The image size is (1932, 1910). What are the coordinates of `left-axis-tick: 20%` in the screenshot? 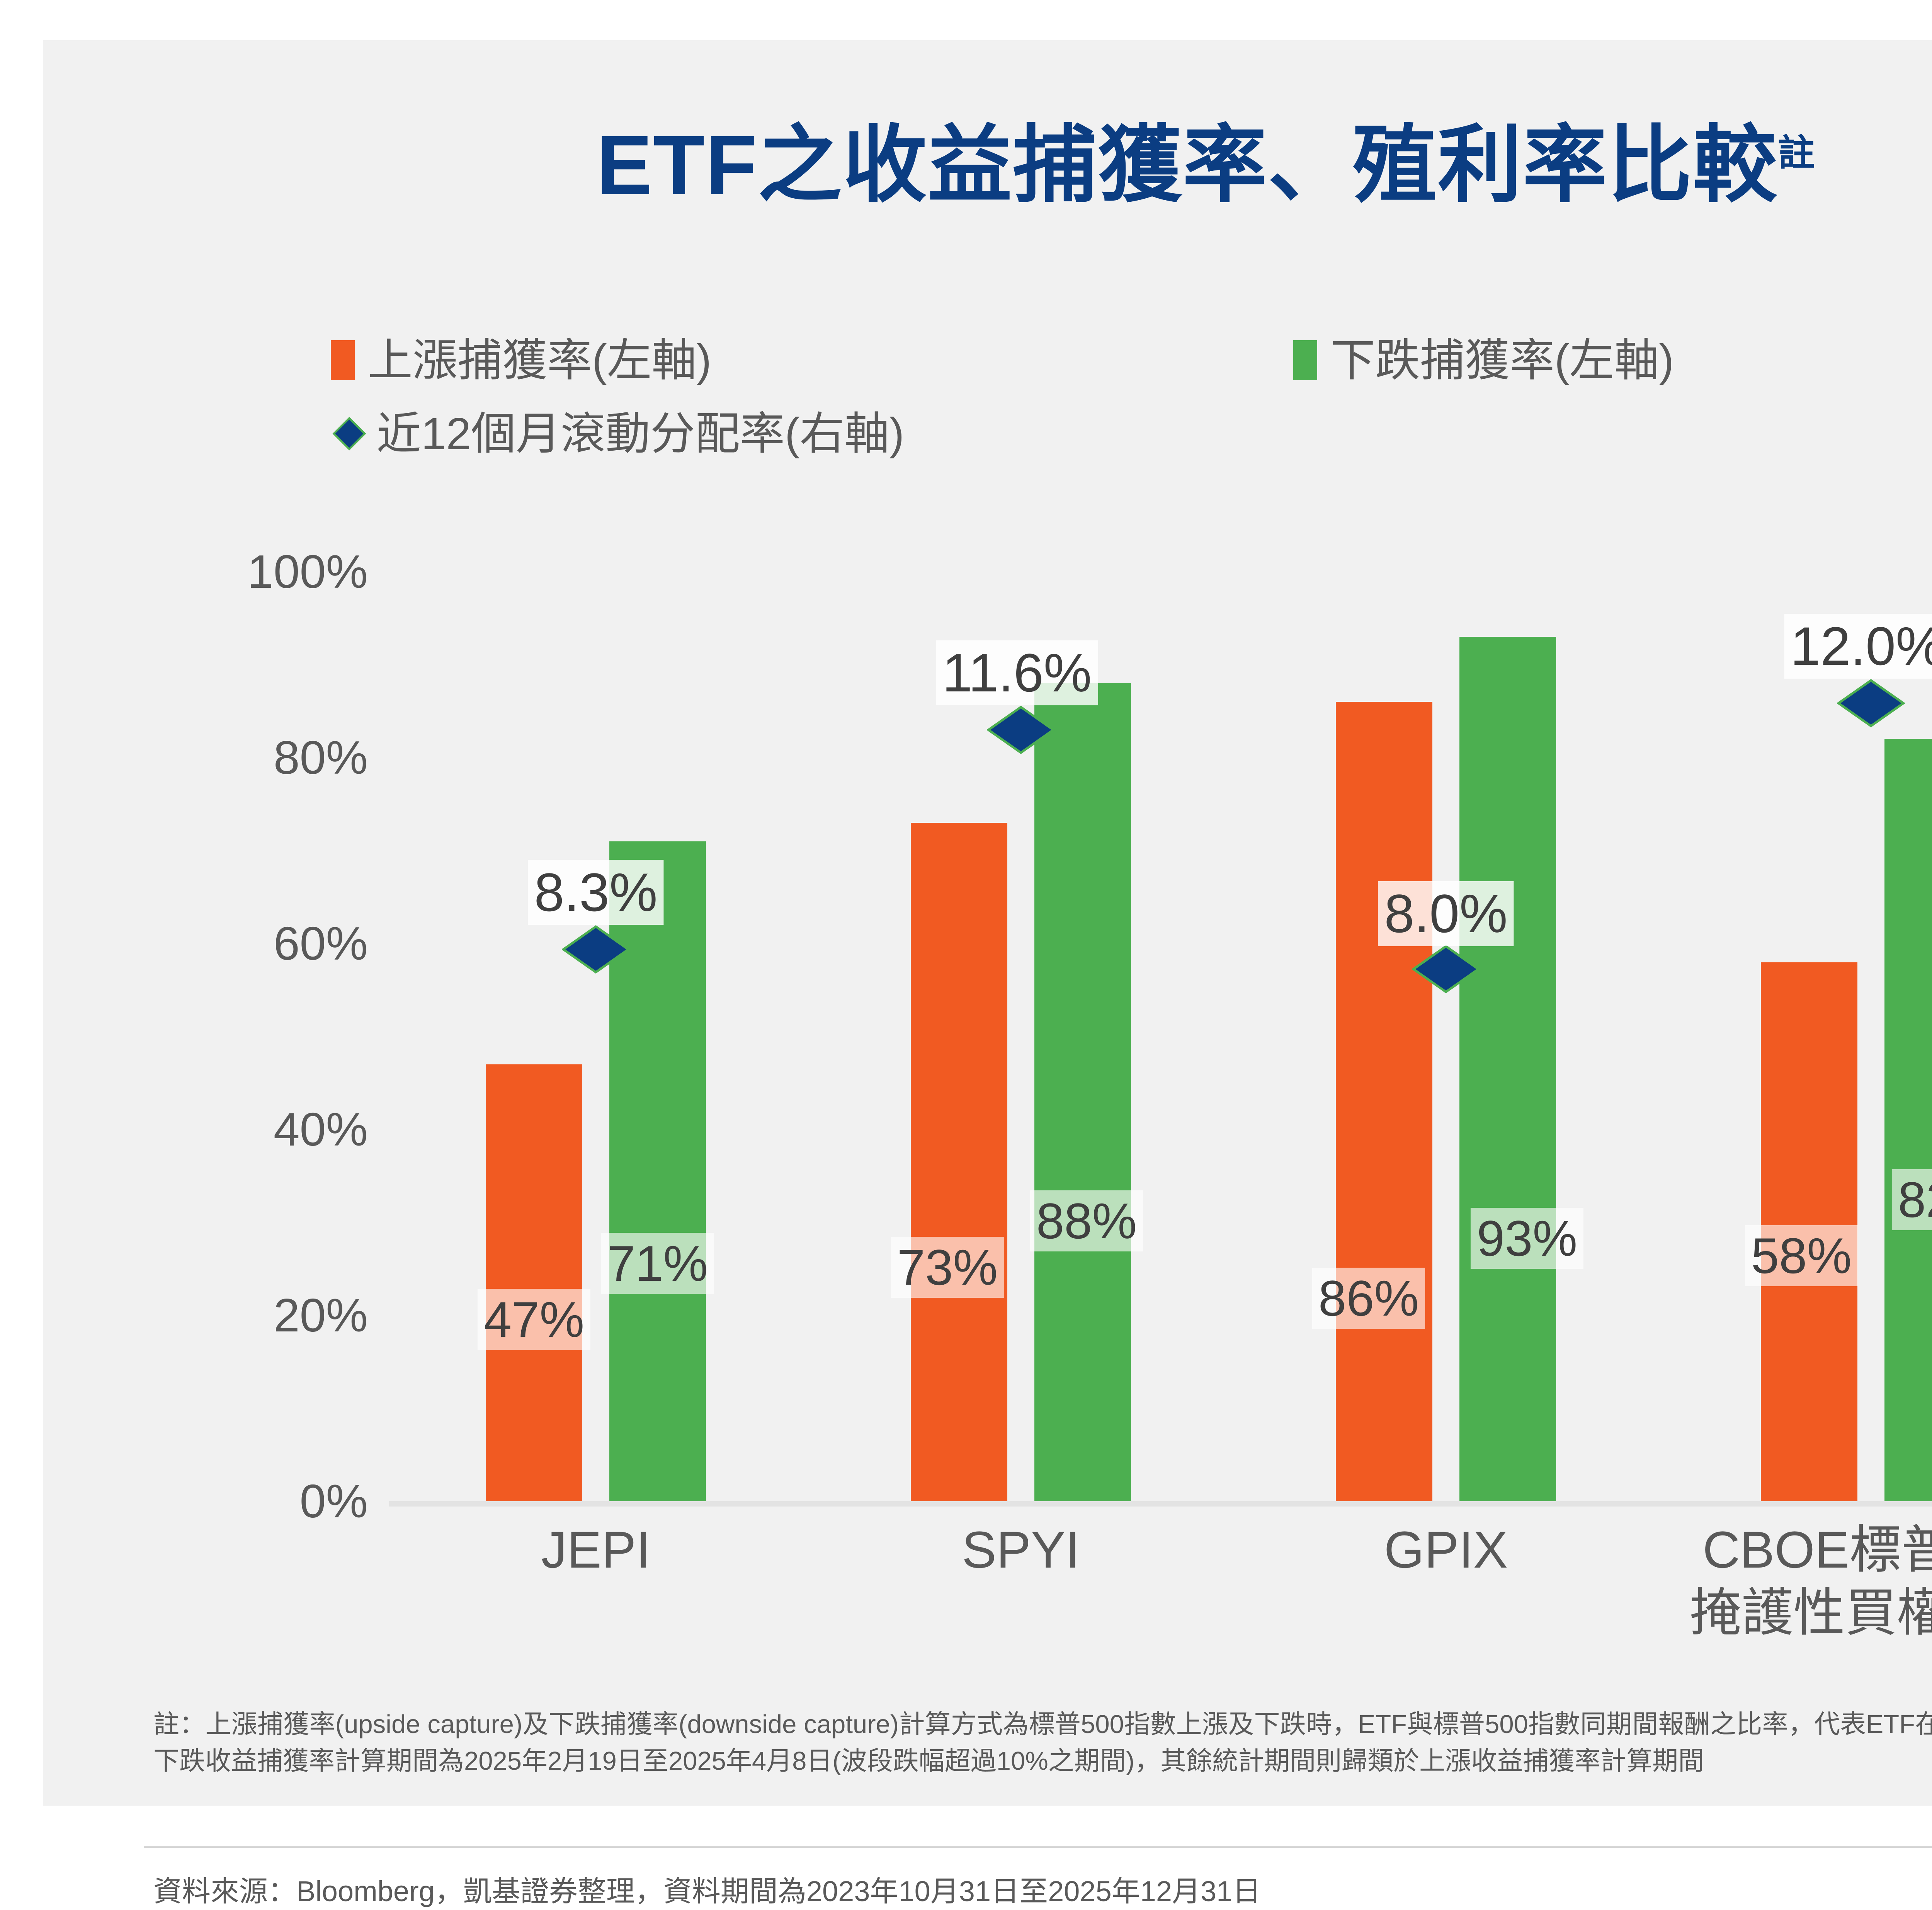 It's located at (321, 1315).